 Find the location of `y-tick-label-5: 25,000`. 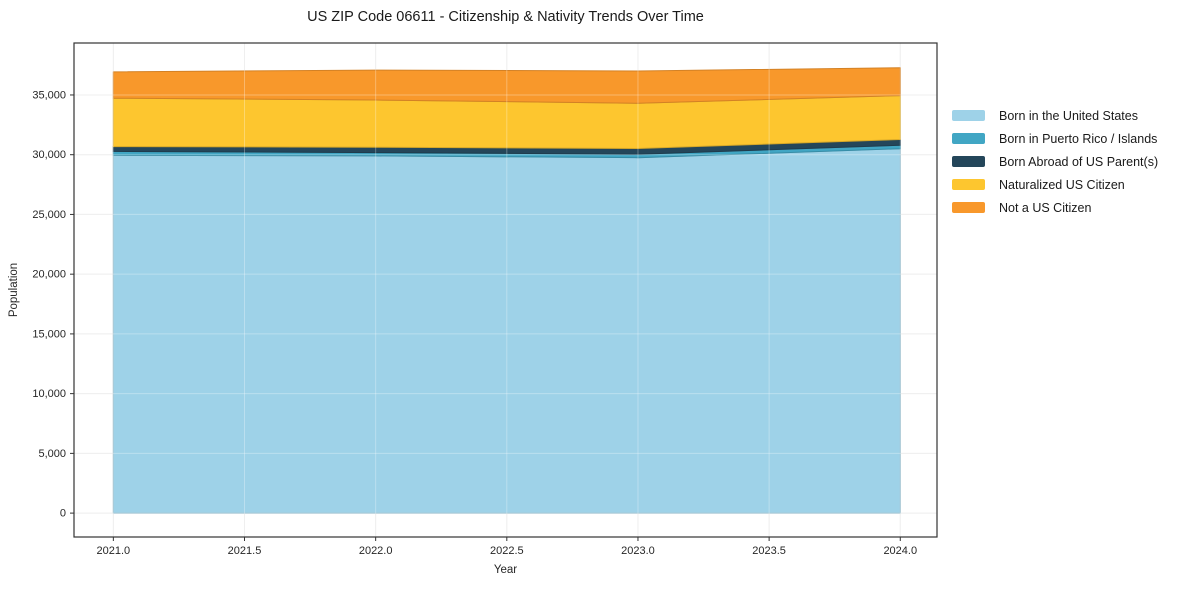

y-tick-label-5: 25,000 is located at coordinates (49, 215).